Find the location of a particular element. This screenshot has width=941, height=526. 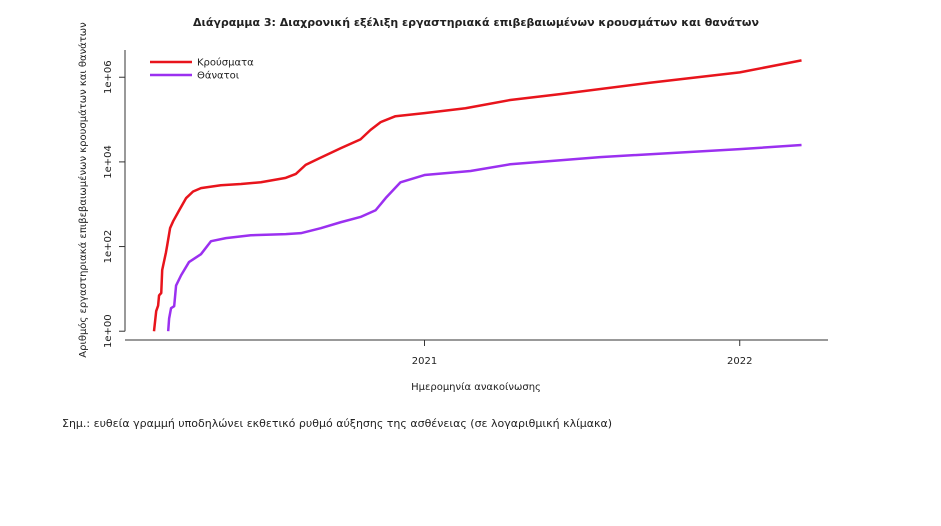

legend-label: Θάνατοι is located at coordinates (218, 76).